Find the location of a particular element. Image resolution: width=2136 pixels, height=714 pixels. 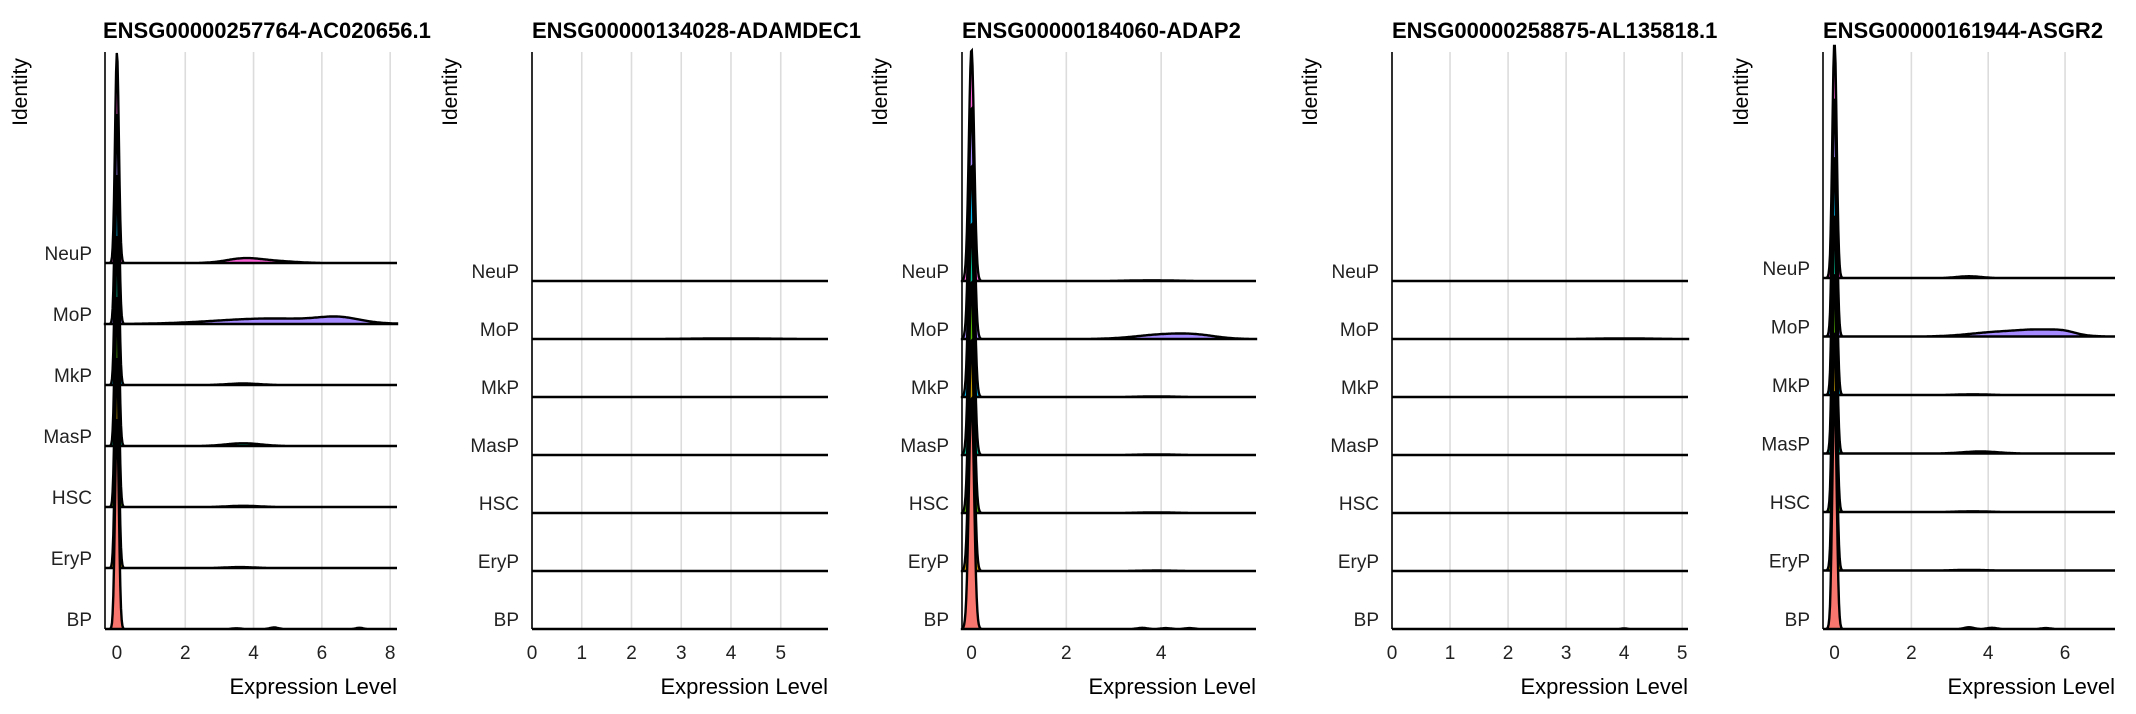

panel-title: ENSG00000184060-ADAP2 is located at coordinates (1101, 30).